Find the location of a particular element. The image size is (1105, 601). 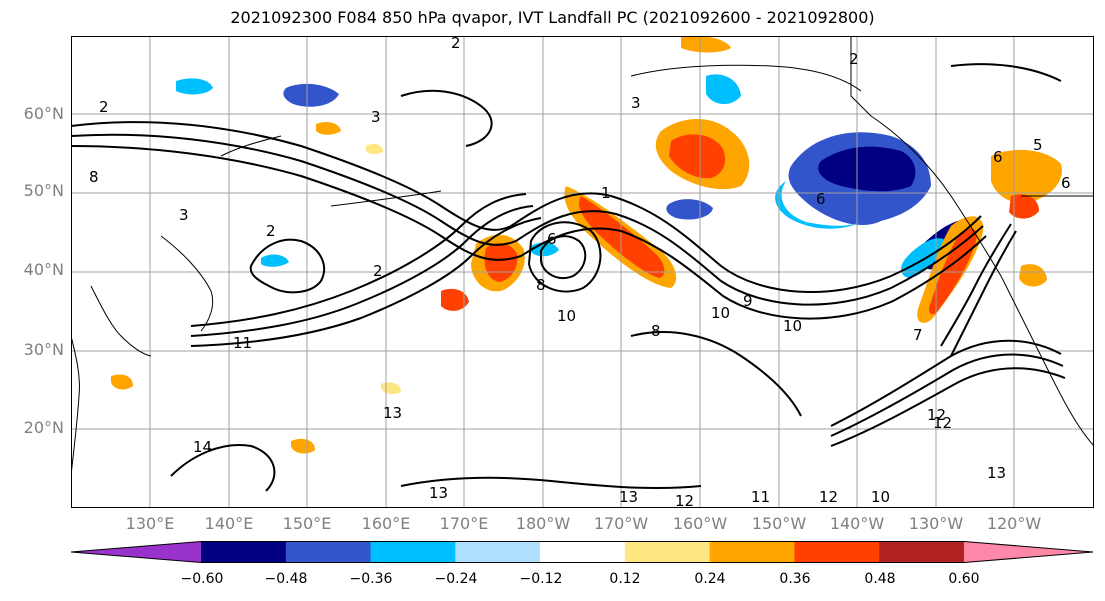

contour-sw is located at coordinates (223, 468).